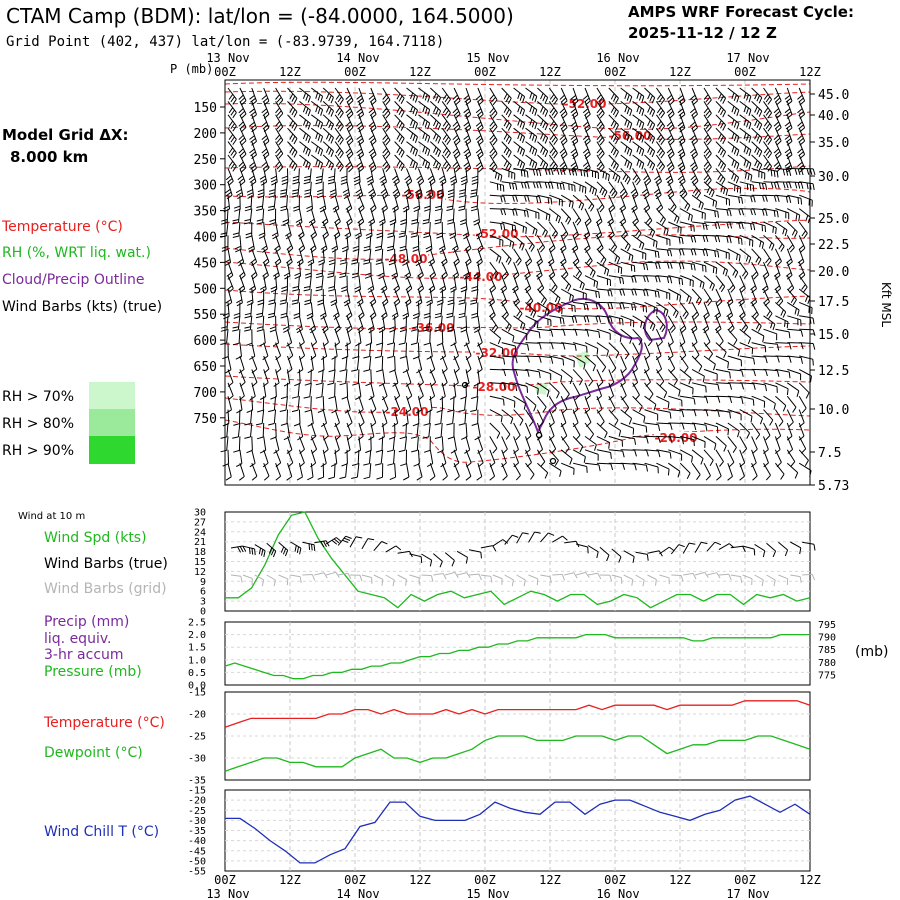 The width and height of the screenshot is (900, 900). I want to click on top-time-tick: 00Z, so click(355, 72).